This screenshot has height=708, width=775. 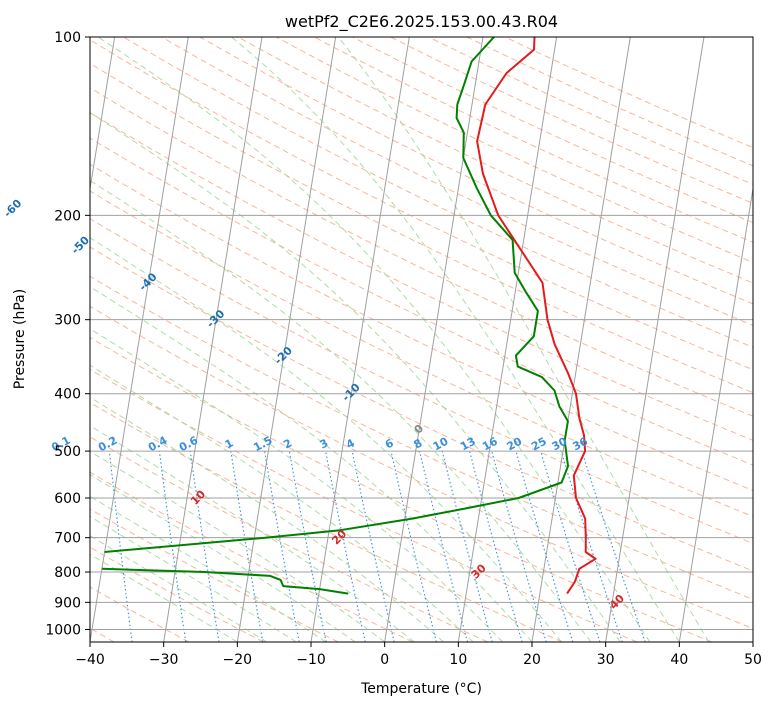 I want to click on x-tick-label: 50, so click(x=753, y=660).